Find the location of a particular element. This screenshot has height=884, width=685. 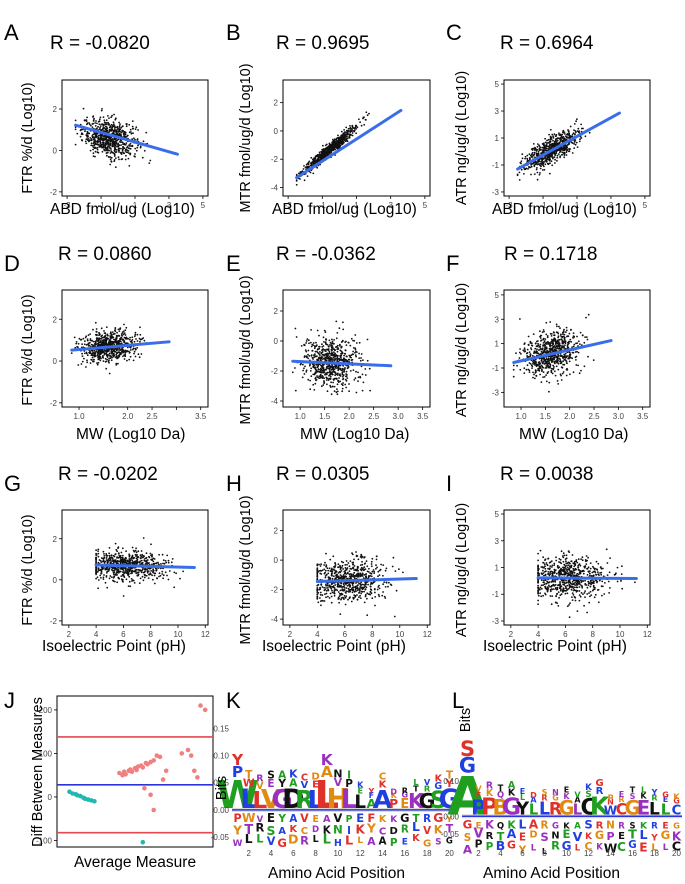

y-tick-label: 0 is located at coordinates (55, 580).